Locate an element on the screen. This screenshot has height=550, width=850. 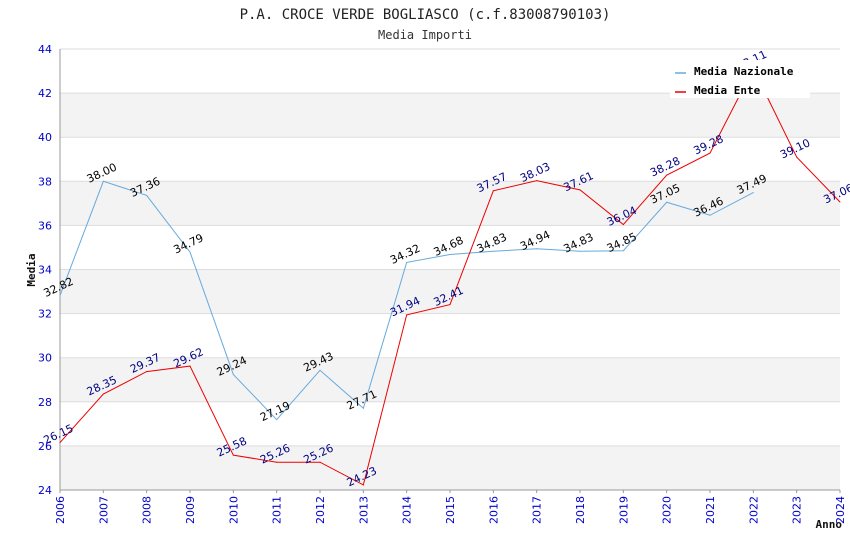
legend: Media Nazionale Media Ente is located at coordinates (740, 79).